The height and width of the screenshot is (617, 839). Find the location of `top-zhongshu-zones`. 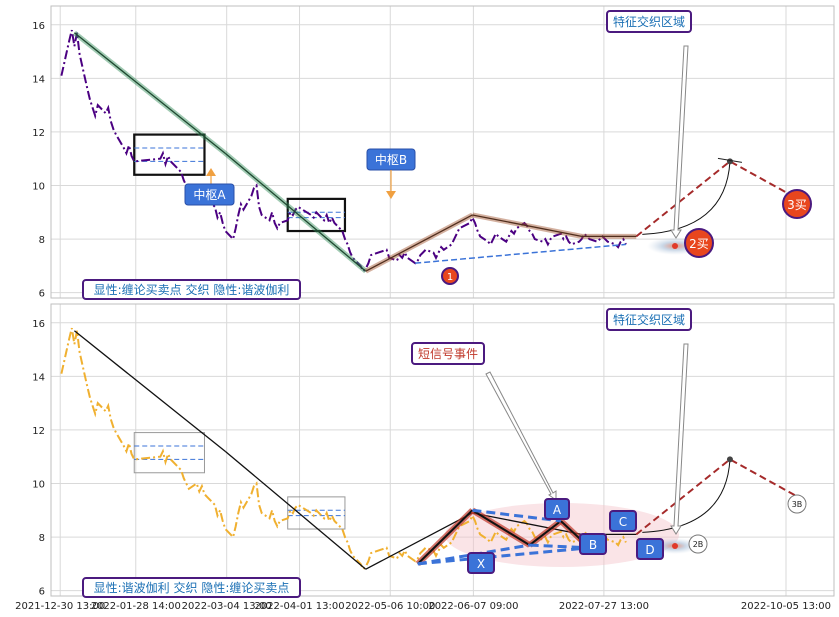

top-zhongshu-zones is located at coordinates (240, 183).